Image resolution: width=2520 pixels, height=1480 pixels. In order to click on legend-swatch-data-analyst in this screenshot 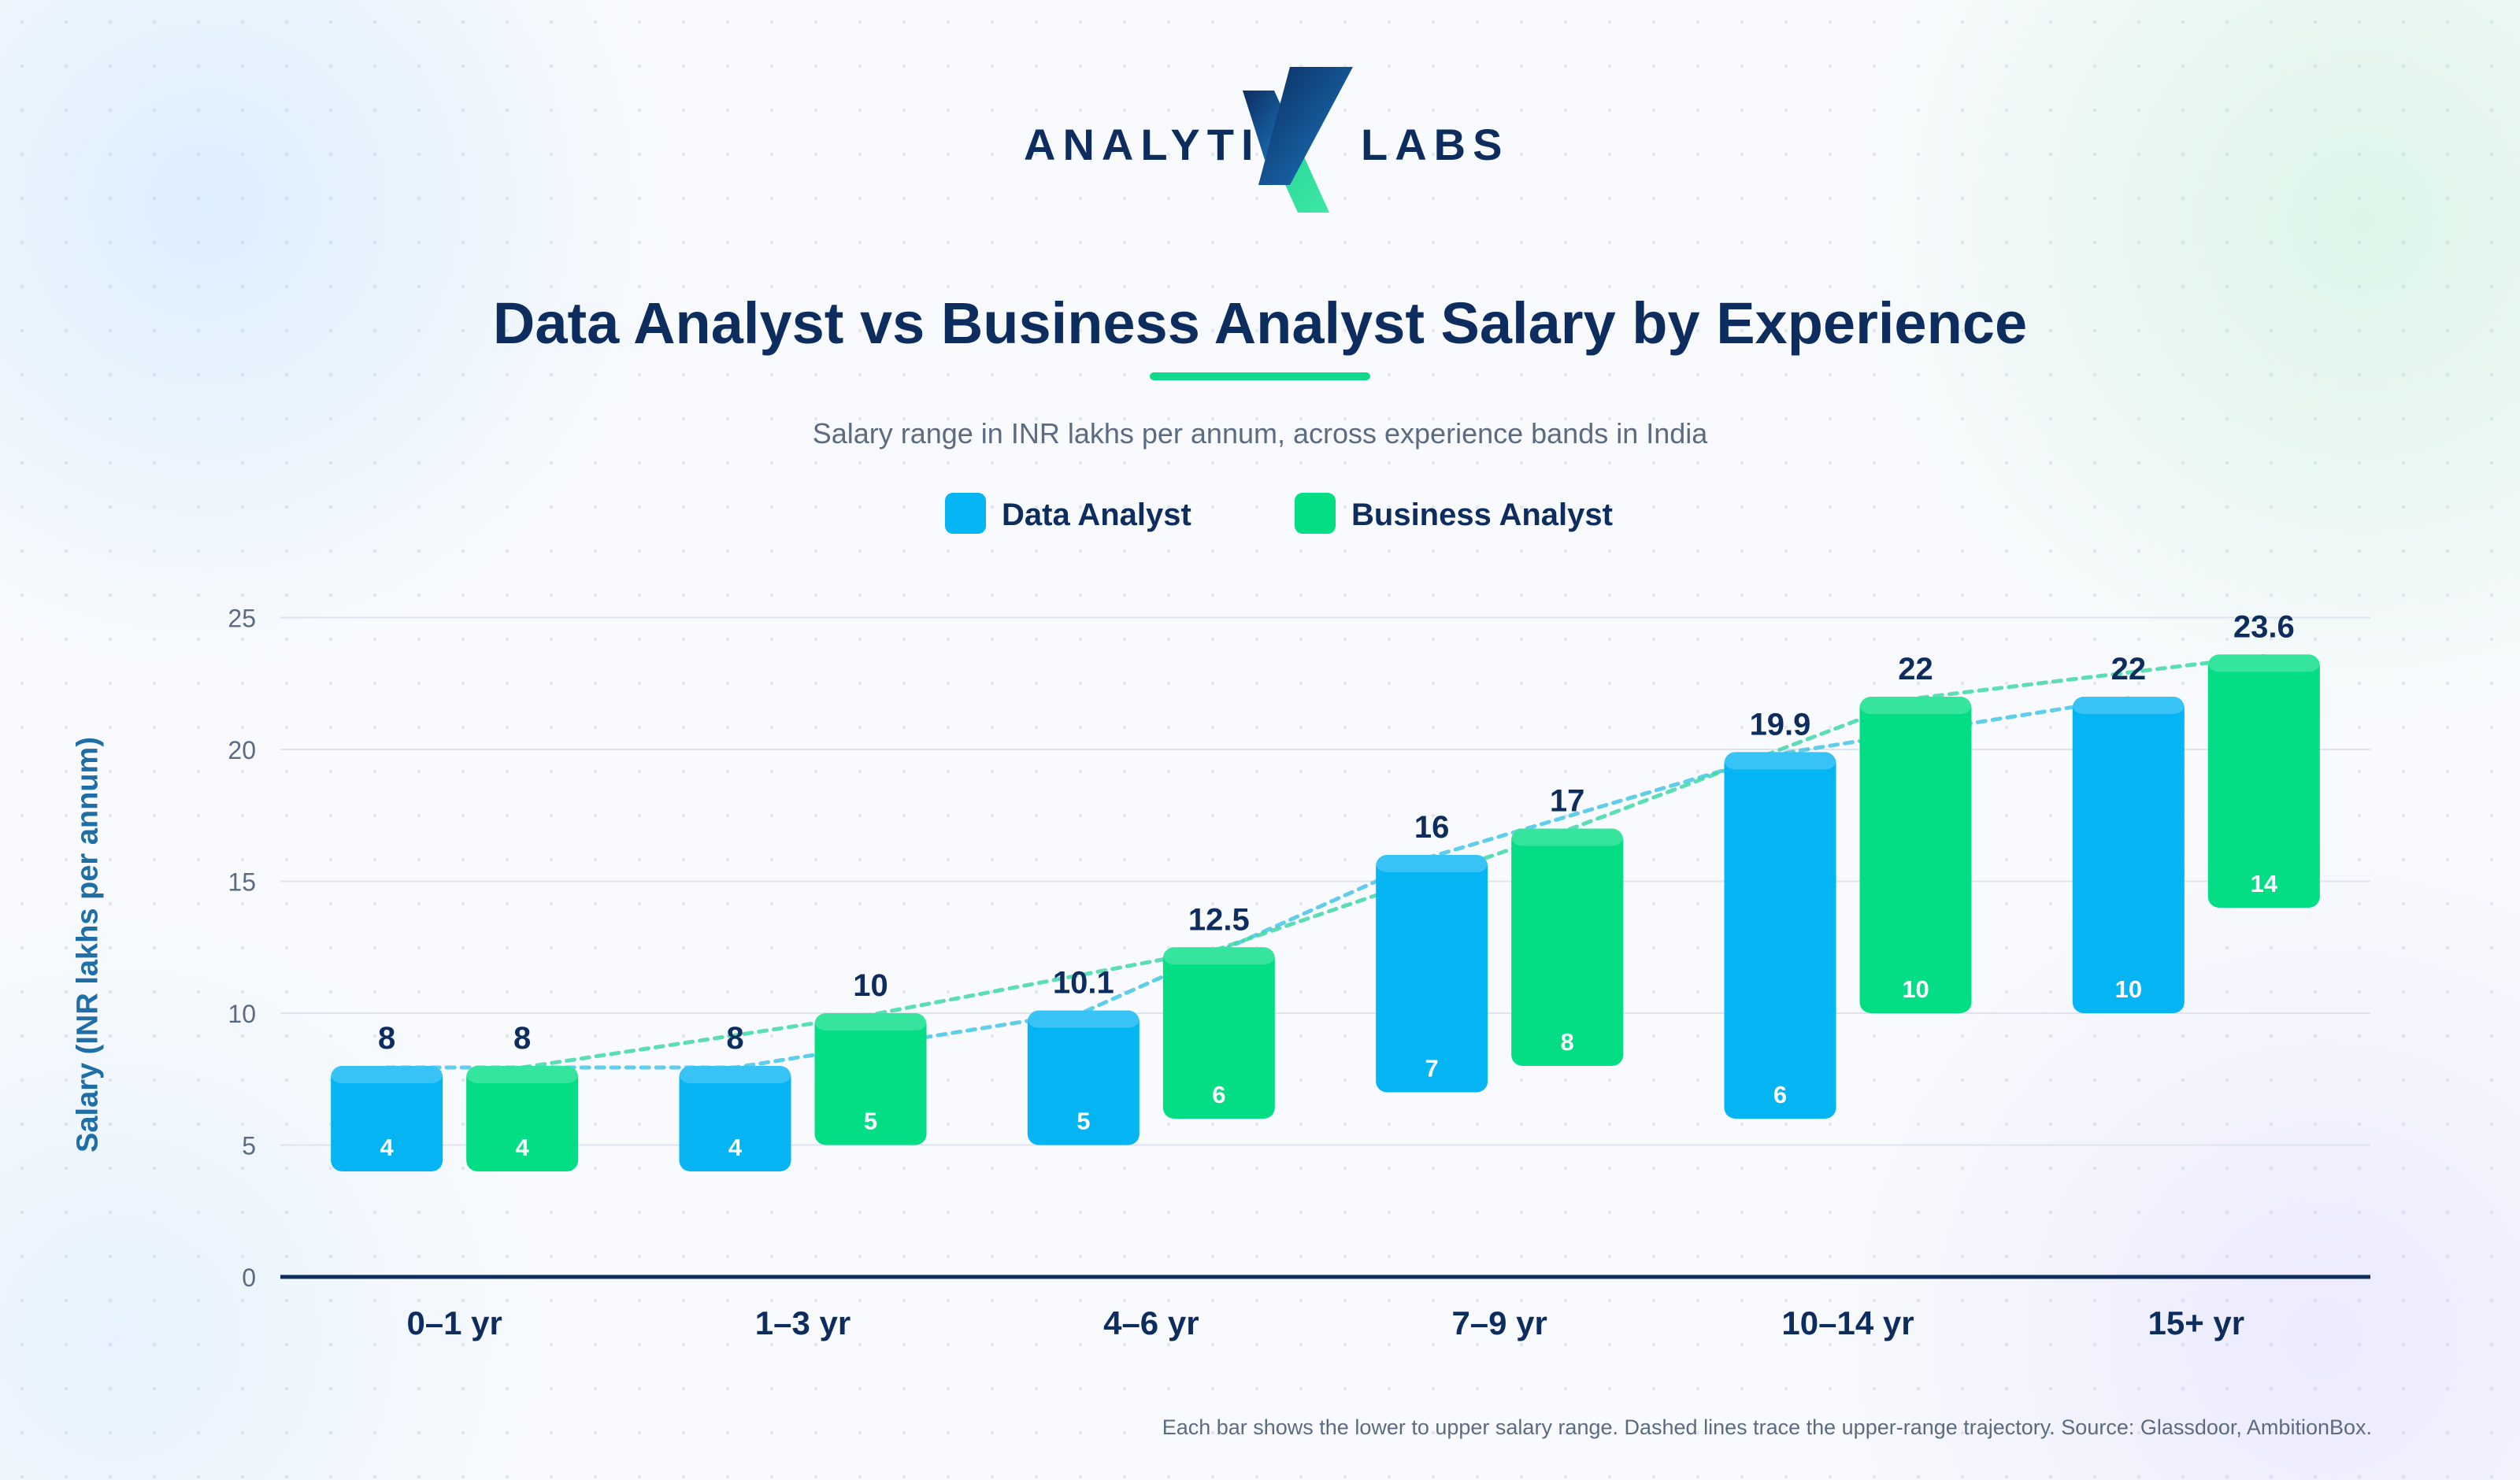, I will do `click(965, 513)`.